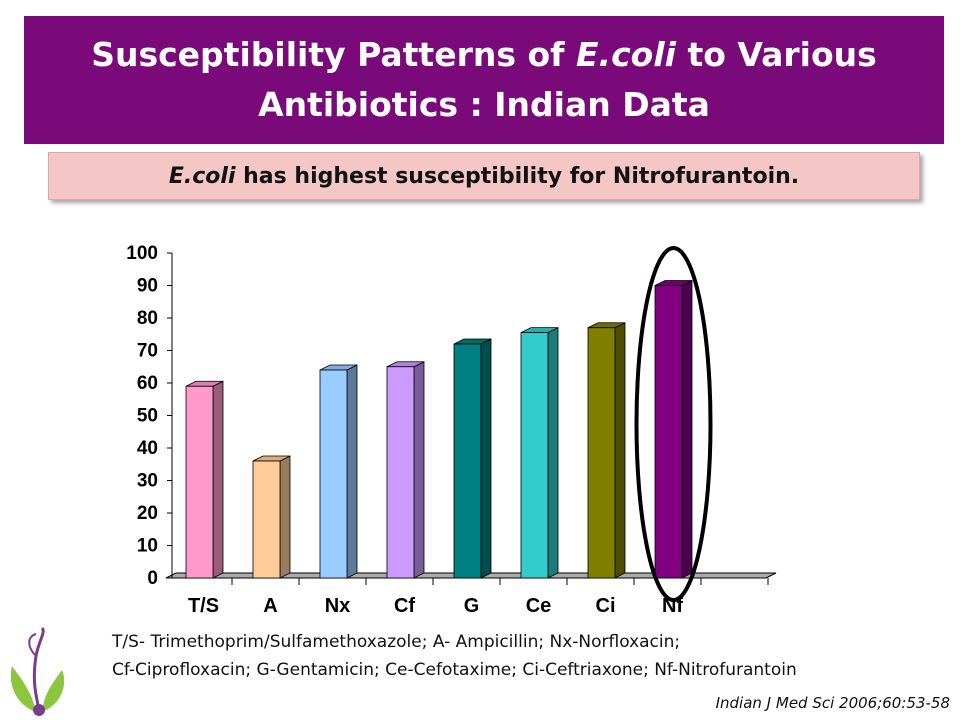 Image resolution: width=960 pixels, height=720 pixels. What do you see at coordinates (601, 453) in the screenshot?
I see `bar-Ci` at bounding box center [601, 453].